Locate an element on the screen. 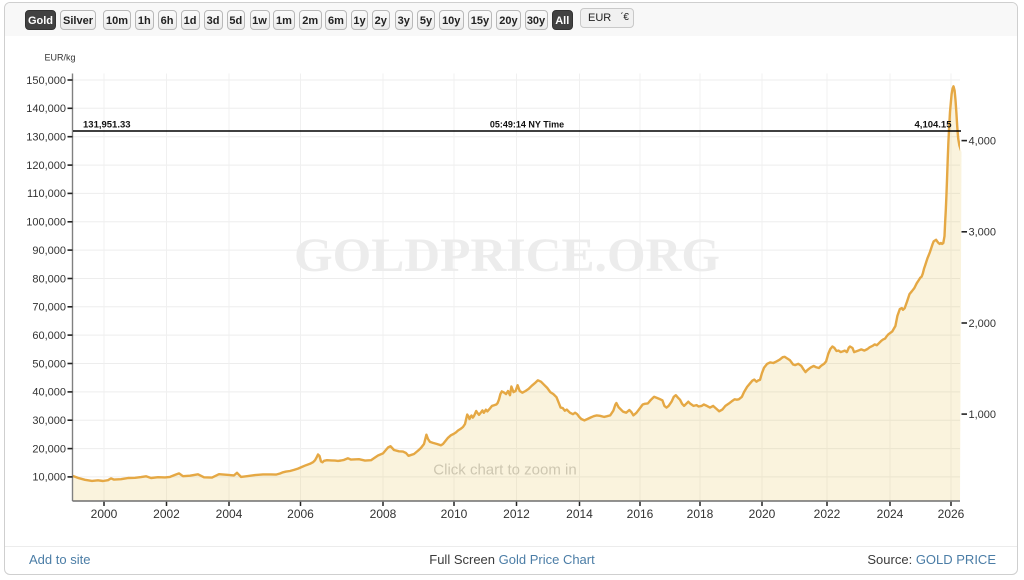 This screenshot has width=1024, height=580. svg-text: 130,000 is located at coordinates (46, 138).